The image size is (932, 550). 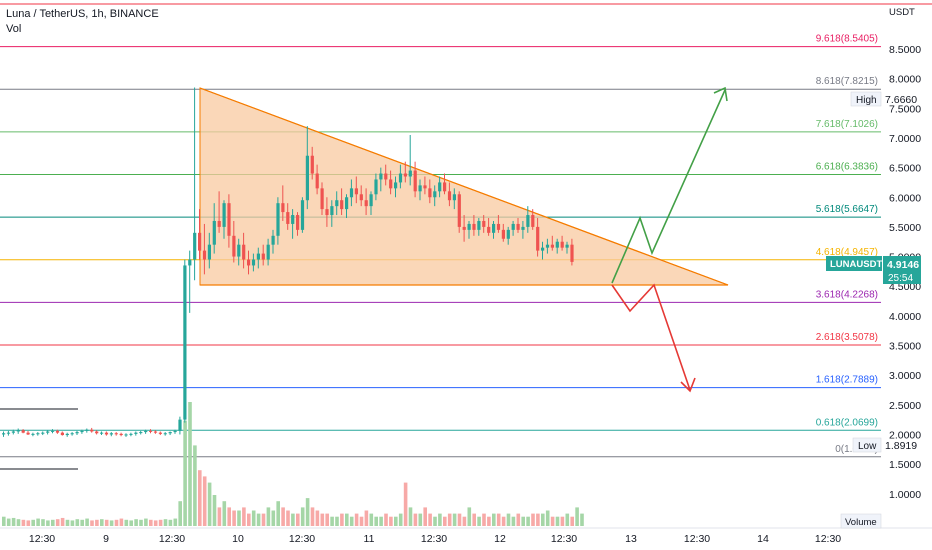 What do you see at coordinates (651, 337) in the screenshot?
I see `bearish-scenario-arrow` at bounding box center [651, 337].